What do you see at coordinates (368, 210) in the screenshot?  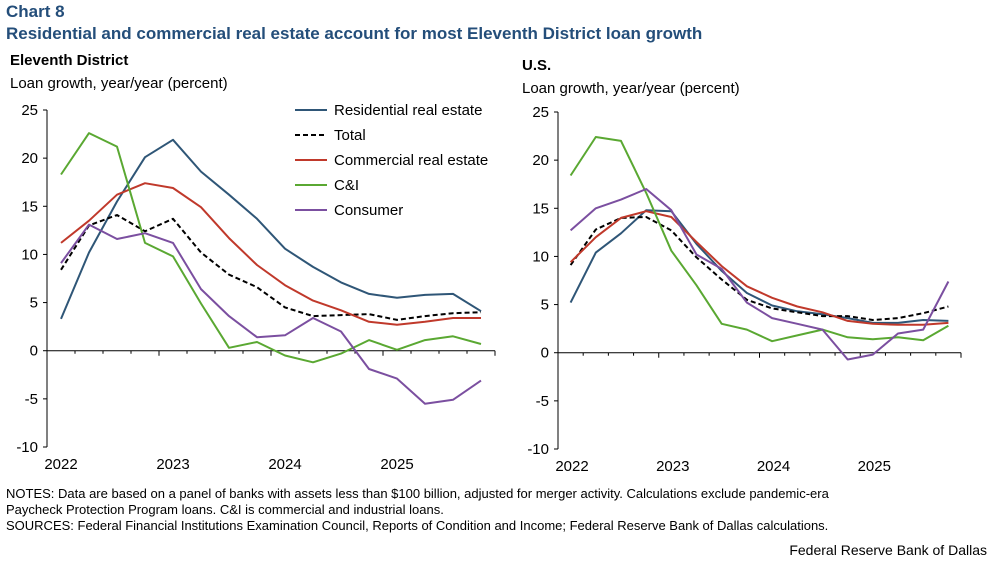 I see `legend-label-consumer: Consumer` at bounding box center [368, 210].